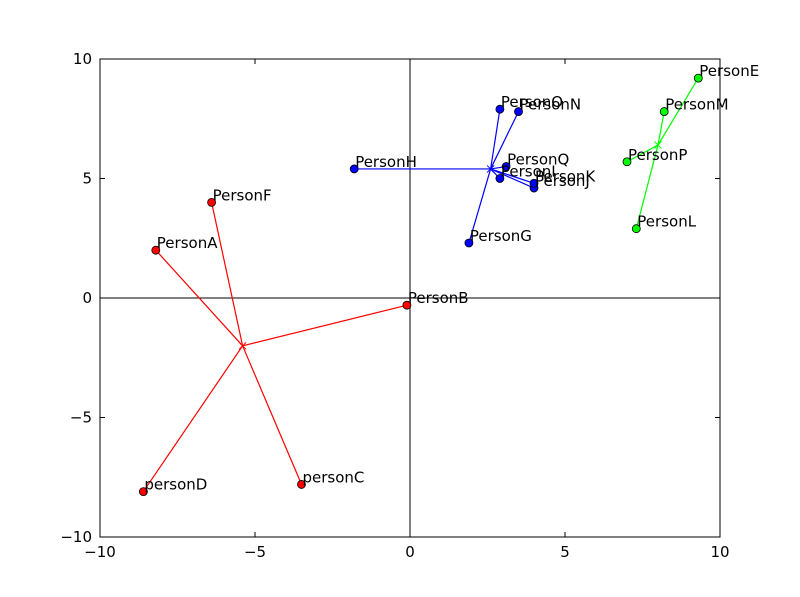 Image resolution: width=800 pixels, height=597 pixels. I want to click on x-tick-label: −5, so click(255, 552).